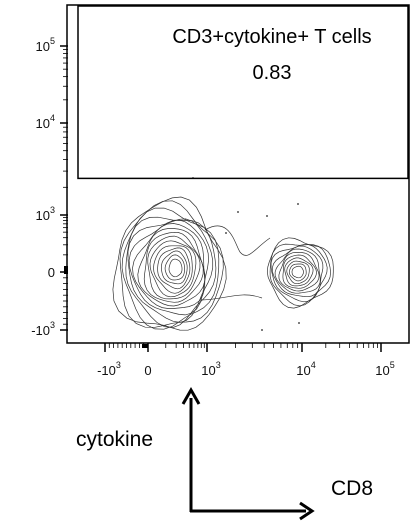  I want to click on contour-layer, so click(223, 263).